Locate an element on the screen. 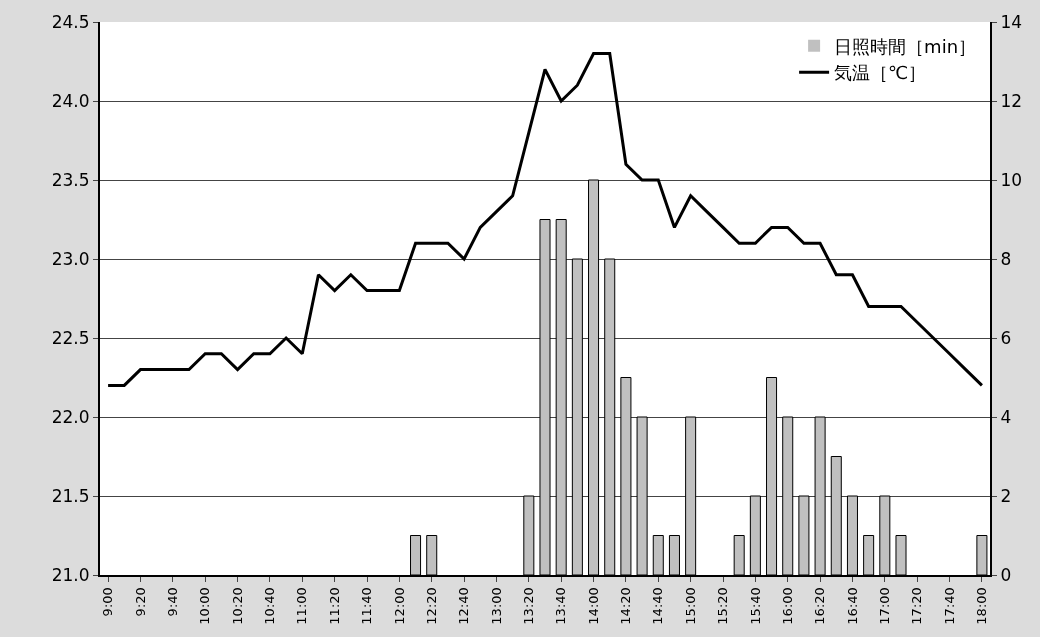 This screenshot has height=637, width=1040. x-tick-label: 13:00 is located at coordinates (496, 606).